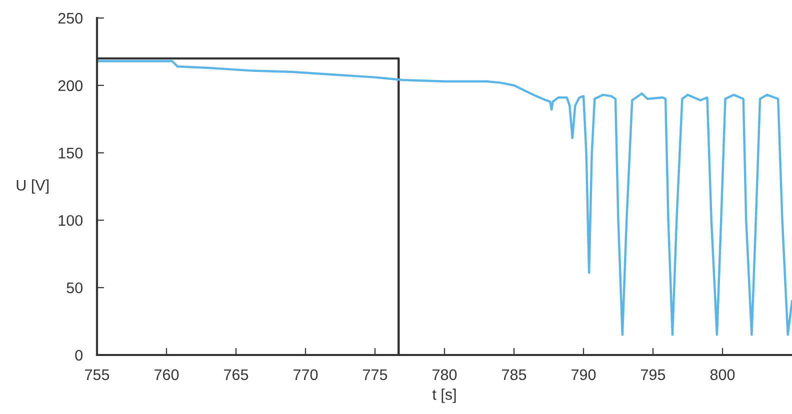 The height and width of the screenshot is (414, 792). I want to click on y-tick-label: 150, so click(70, 153).